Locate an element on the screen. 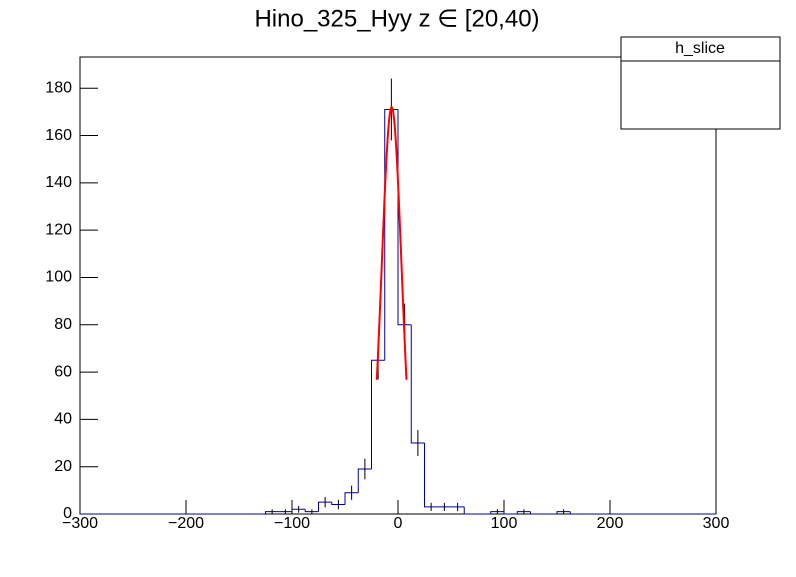 The height and width of the screenshot is (577, 796). x-tick-label: −100 is located at coordinates (292, 523).